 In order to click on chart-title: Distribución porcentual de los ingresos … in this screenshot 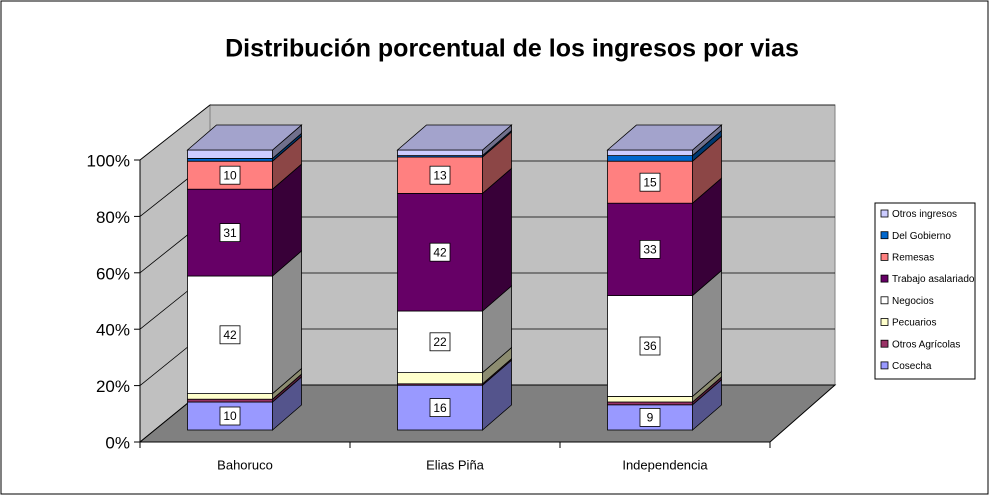, I will do `click(512, 49)`.